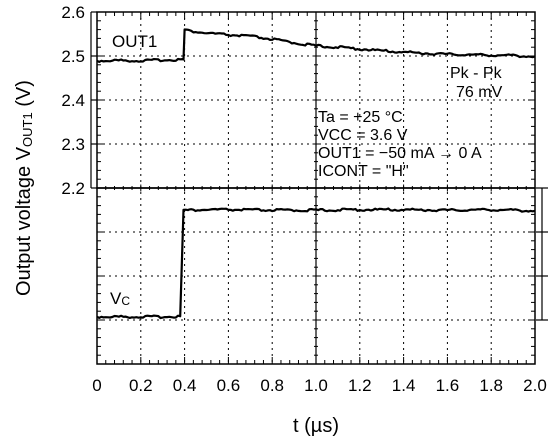  I want to click on series-vc-label-main: V, so click(116, 298).